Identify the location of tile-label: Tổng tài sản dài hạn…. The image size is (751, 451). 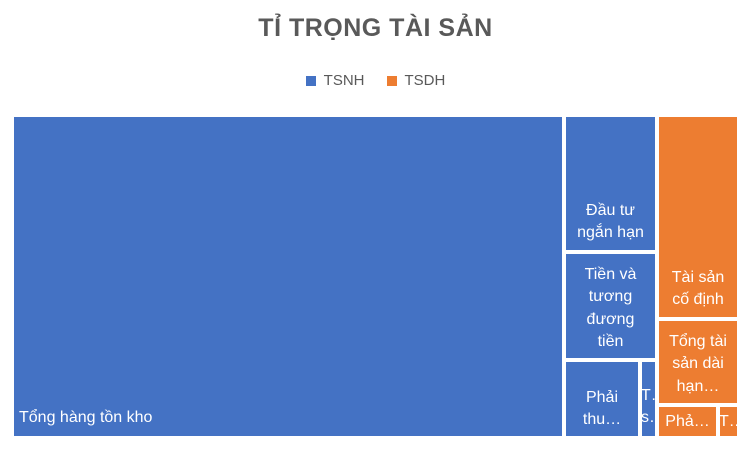
(698, 364).